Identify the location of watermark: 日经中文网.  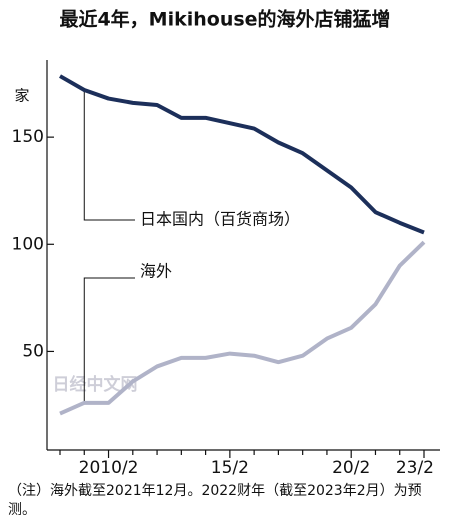
(95, 384).